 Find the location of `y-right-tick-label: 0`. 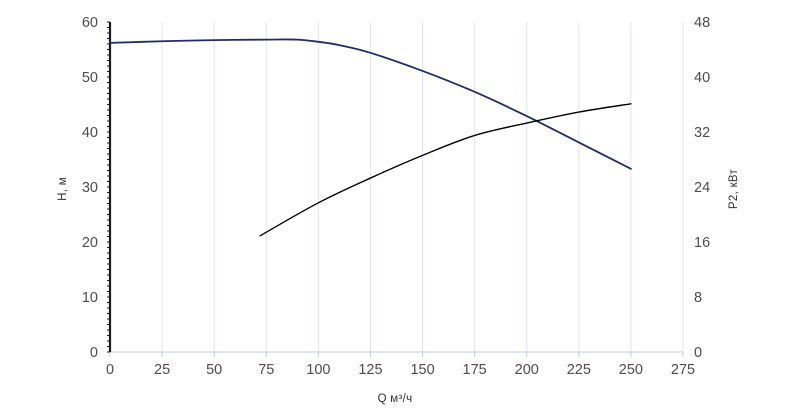

y-right-tick-label: 0 is located at coordinates (698, 353).